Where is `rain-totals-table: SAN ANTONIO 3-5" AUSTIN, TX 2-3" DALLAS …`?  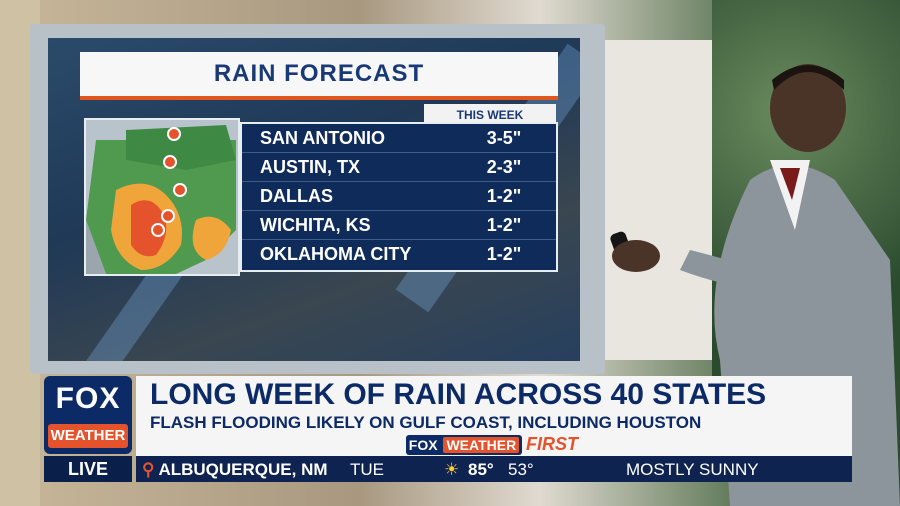
rain-totals-table: SAN ANTONIO 3-5" AUSTIN, TX 2-3" DALLAS … is located at coordinates (399, 197).